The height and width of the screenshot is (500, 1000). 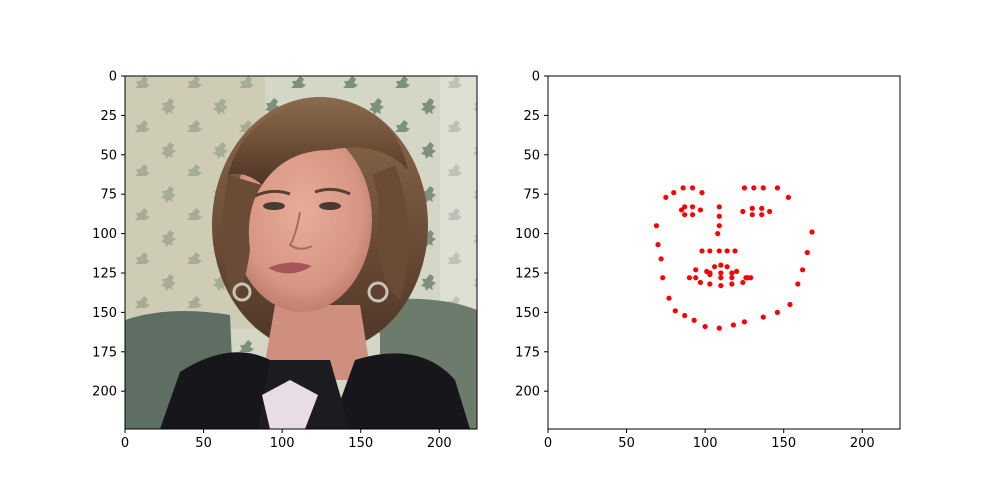 I want to click on right-ytick-label: 100, so click(x=527, y=234).